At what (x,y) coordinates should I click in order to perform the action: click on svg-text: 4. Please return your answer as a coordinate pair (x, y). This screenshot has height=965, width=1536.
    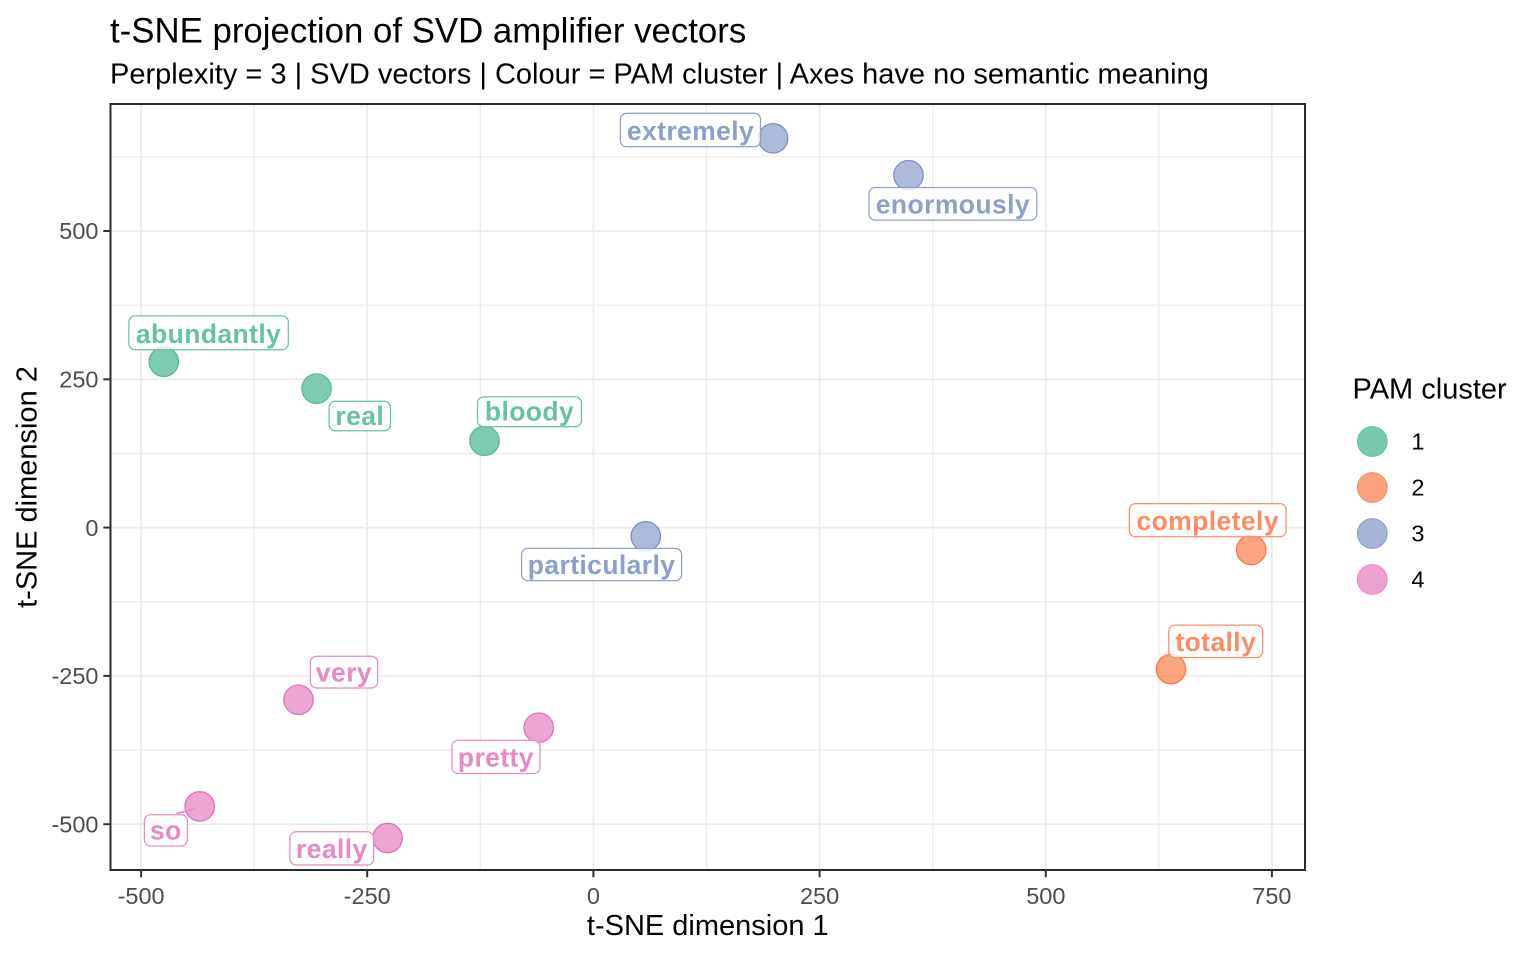
    Looking at the image, I should click on (1417, 580).